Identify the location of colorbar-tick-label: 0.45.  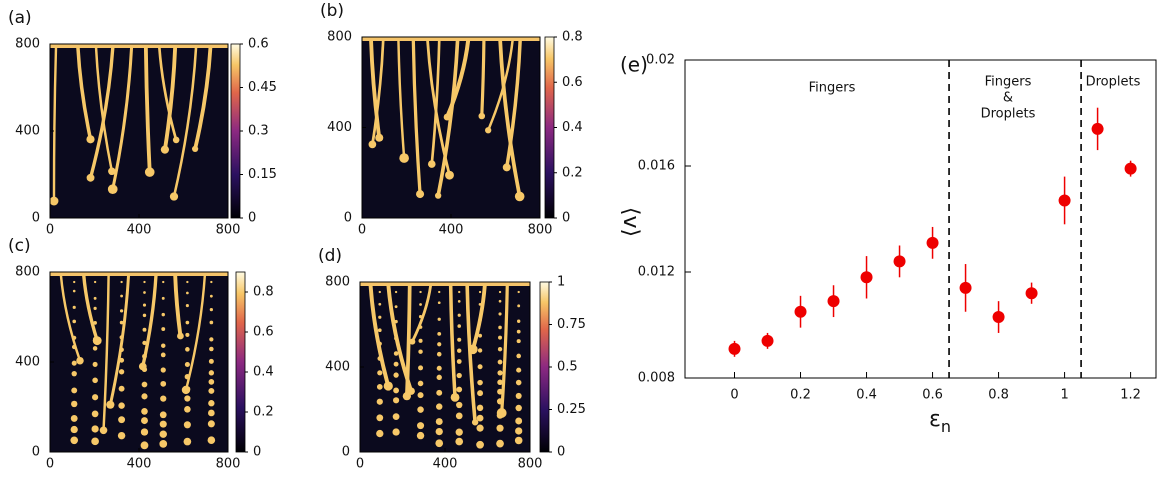
(262, 87).